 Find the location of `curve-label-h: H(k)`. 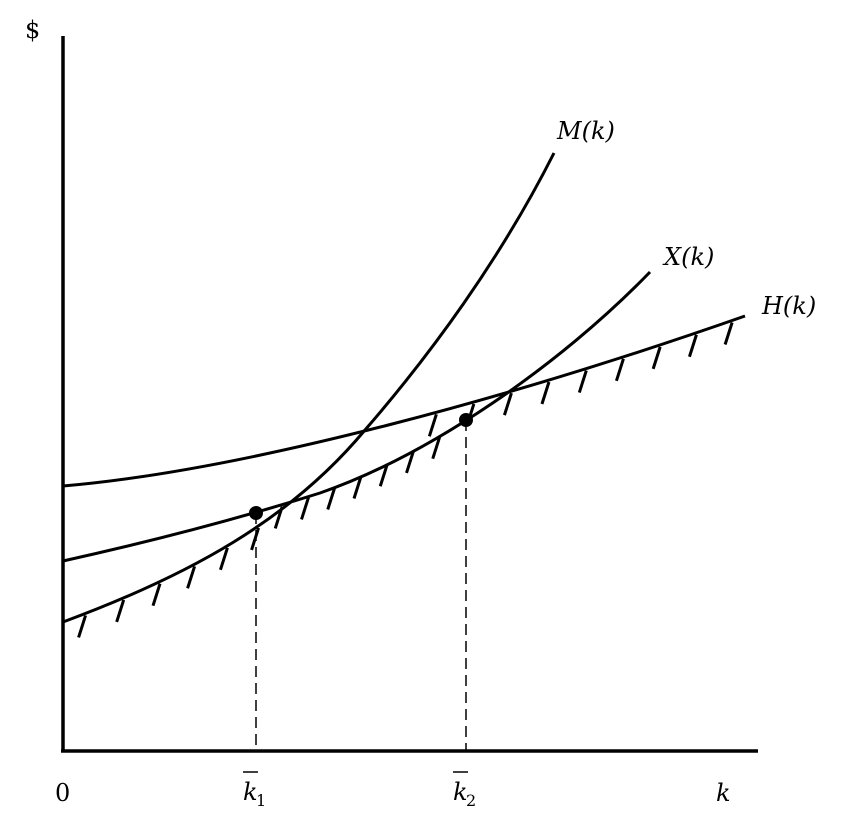

curve-label-h: H(k) is located at coordinates (788, 306).